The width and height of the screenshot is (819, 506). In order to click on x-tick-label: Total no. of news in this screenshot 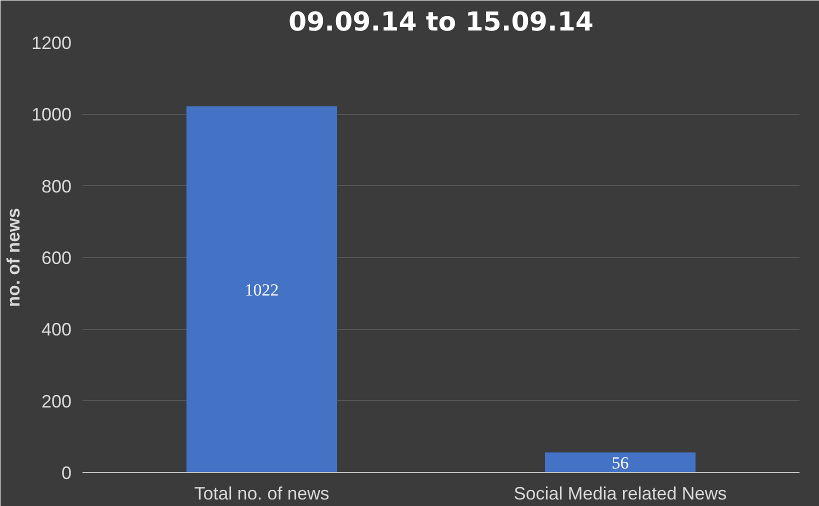, I will do `click(262, 494)`.